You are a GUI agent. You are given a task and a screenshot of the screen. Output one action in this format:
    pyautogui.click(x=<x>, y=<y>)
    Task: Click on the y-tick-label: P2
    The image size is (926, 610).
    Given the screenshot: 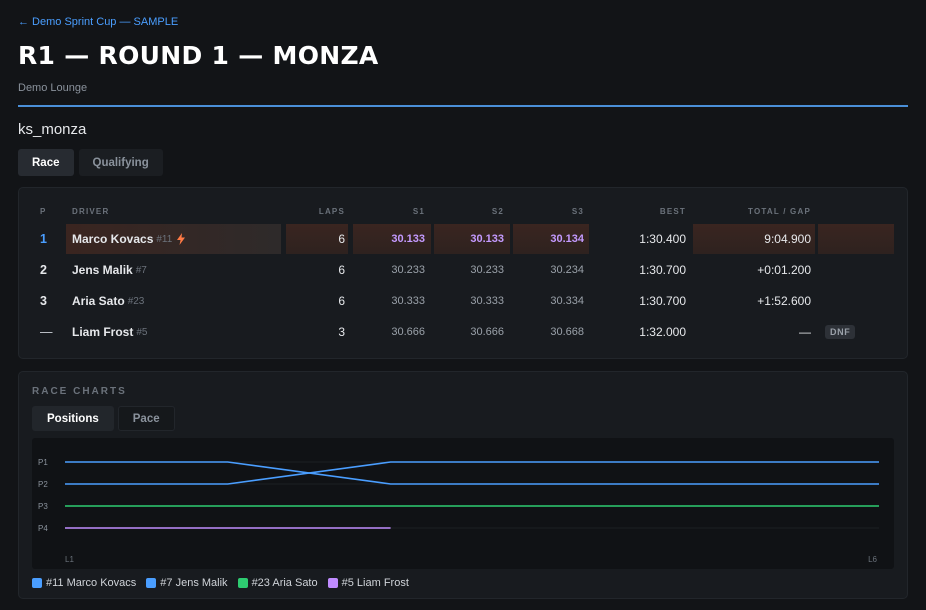 What is the action you would take?
    pyautogui.click(x=43, y=484)
    